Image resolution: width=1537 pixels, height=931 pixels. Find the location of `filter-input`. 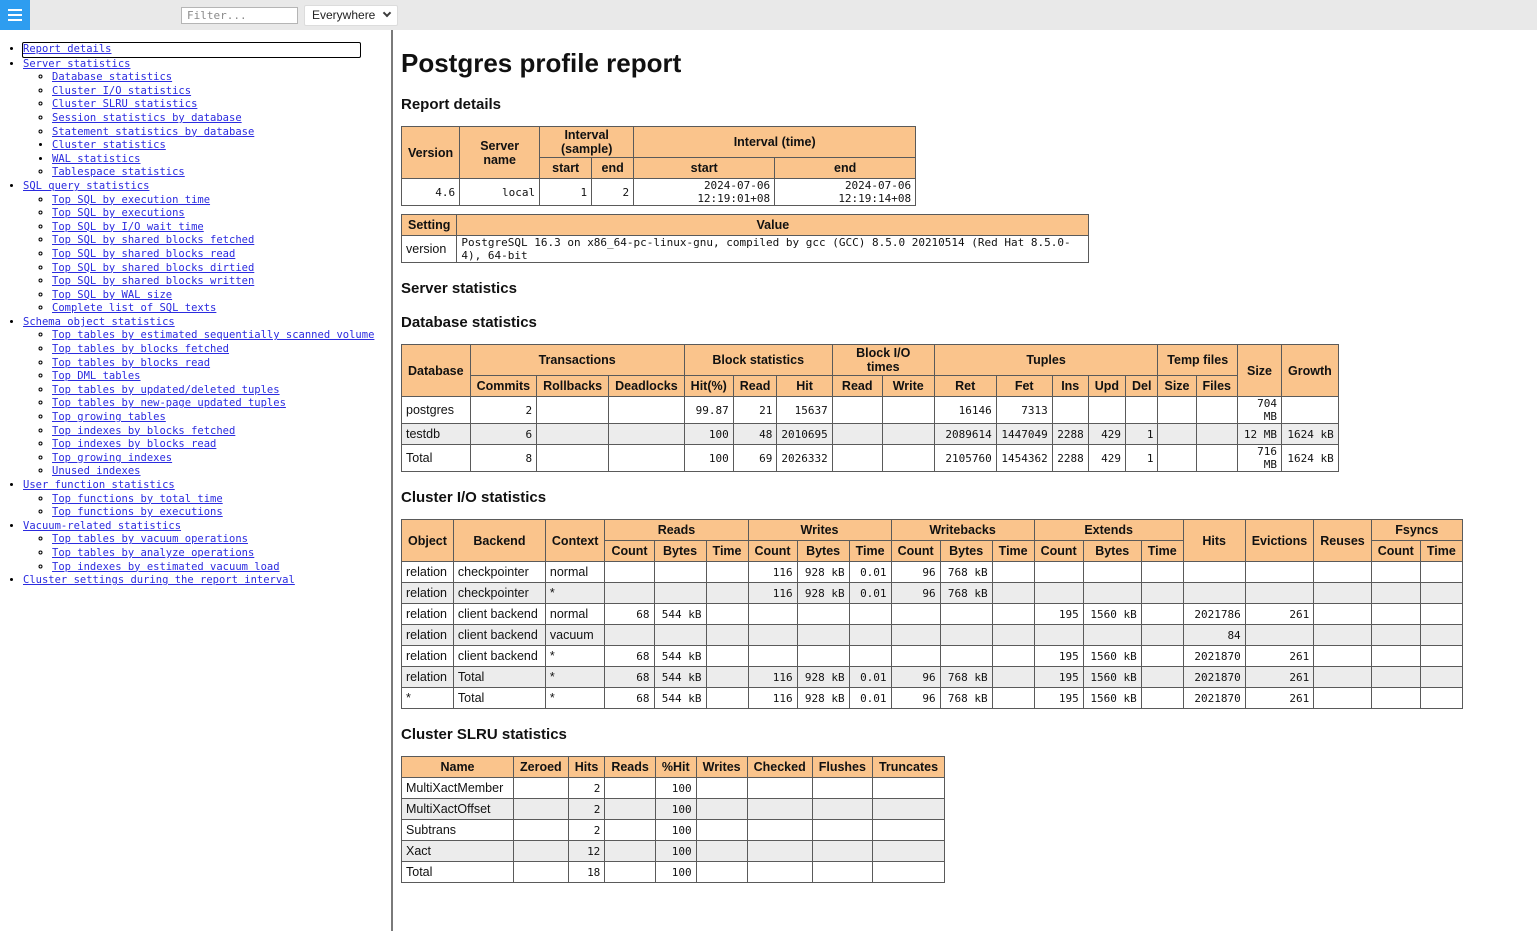

filter-input is located at coordinates (239, 15).